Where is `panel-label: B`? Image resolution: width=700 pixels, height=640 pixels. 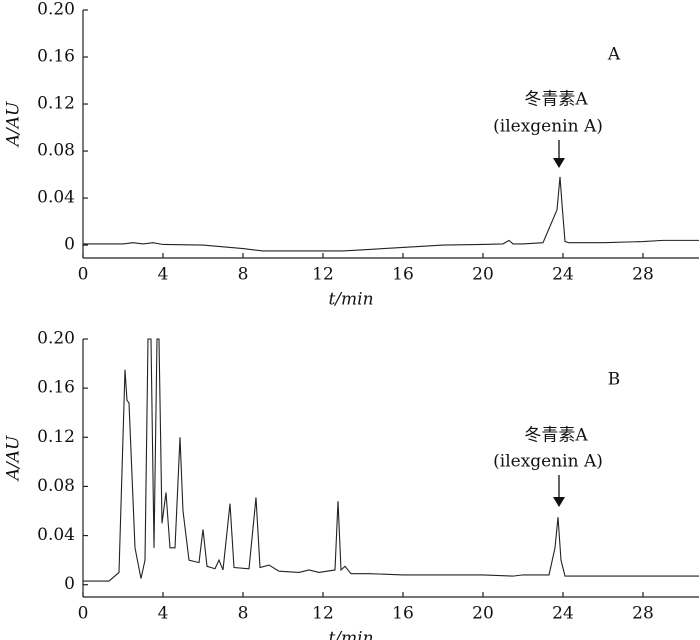 panel-label: B is located at coordinates (614, 380).